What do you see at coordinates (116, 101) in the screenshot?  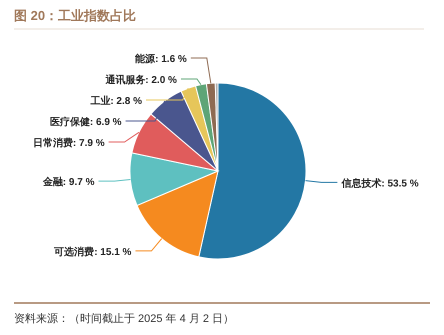 I see `data-label: 工业: 2.8 %` at bounding box center [116, 101].